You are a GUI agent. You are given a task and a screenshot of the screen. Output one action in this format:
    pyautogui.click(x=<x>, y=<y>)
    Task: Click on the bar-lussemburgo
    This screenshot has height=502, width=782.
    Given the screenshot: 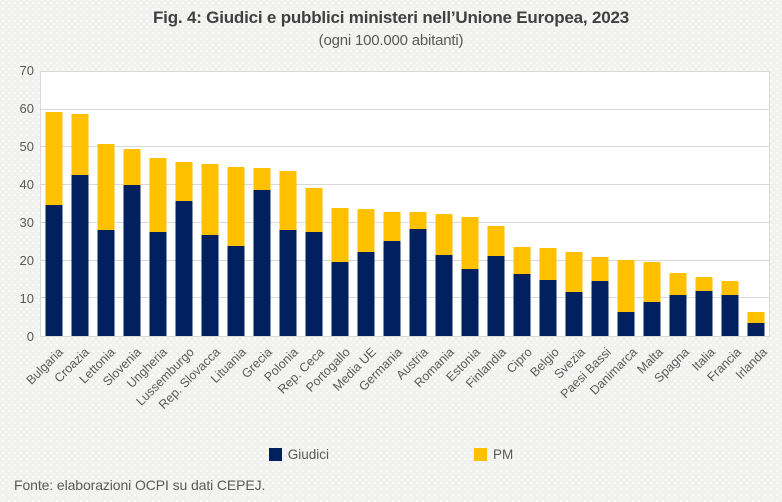 What is the action you would take?
    pyautogui.click(x=184, y=204)
    